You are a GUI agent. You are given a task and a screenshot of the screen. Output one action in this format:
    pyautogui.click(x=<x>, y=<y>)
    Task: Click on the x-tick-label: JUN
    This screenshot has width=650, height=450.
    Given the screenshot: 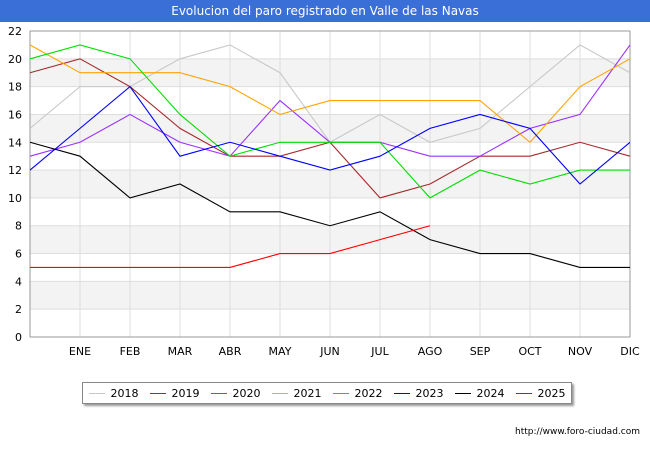 What is the action you would take?
    pyautogui.click(x=329, y=351)
    